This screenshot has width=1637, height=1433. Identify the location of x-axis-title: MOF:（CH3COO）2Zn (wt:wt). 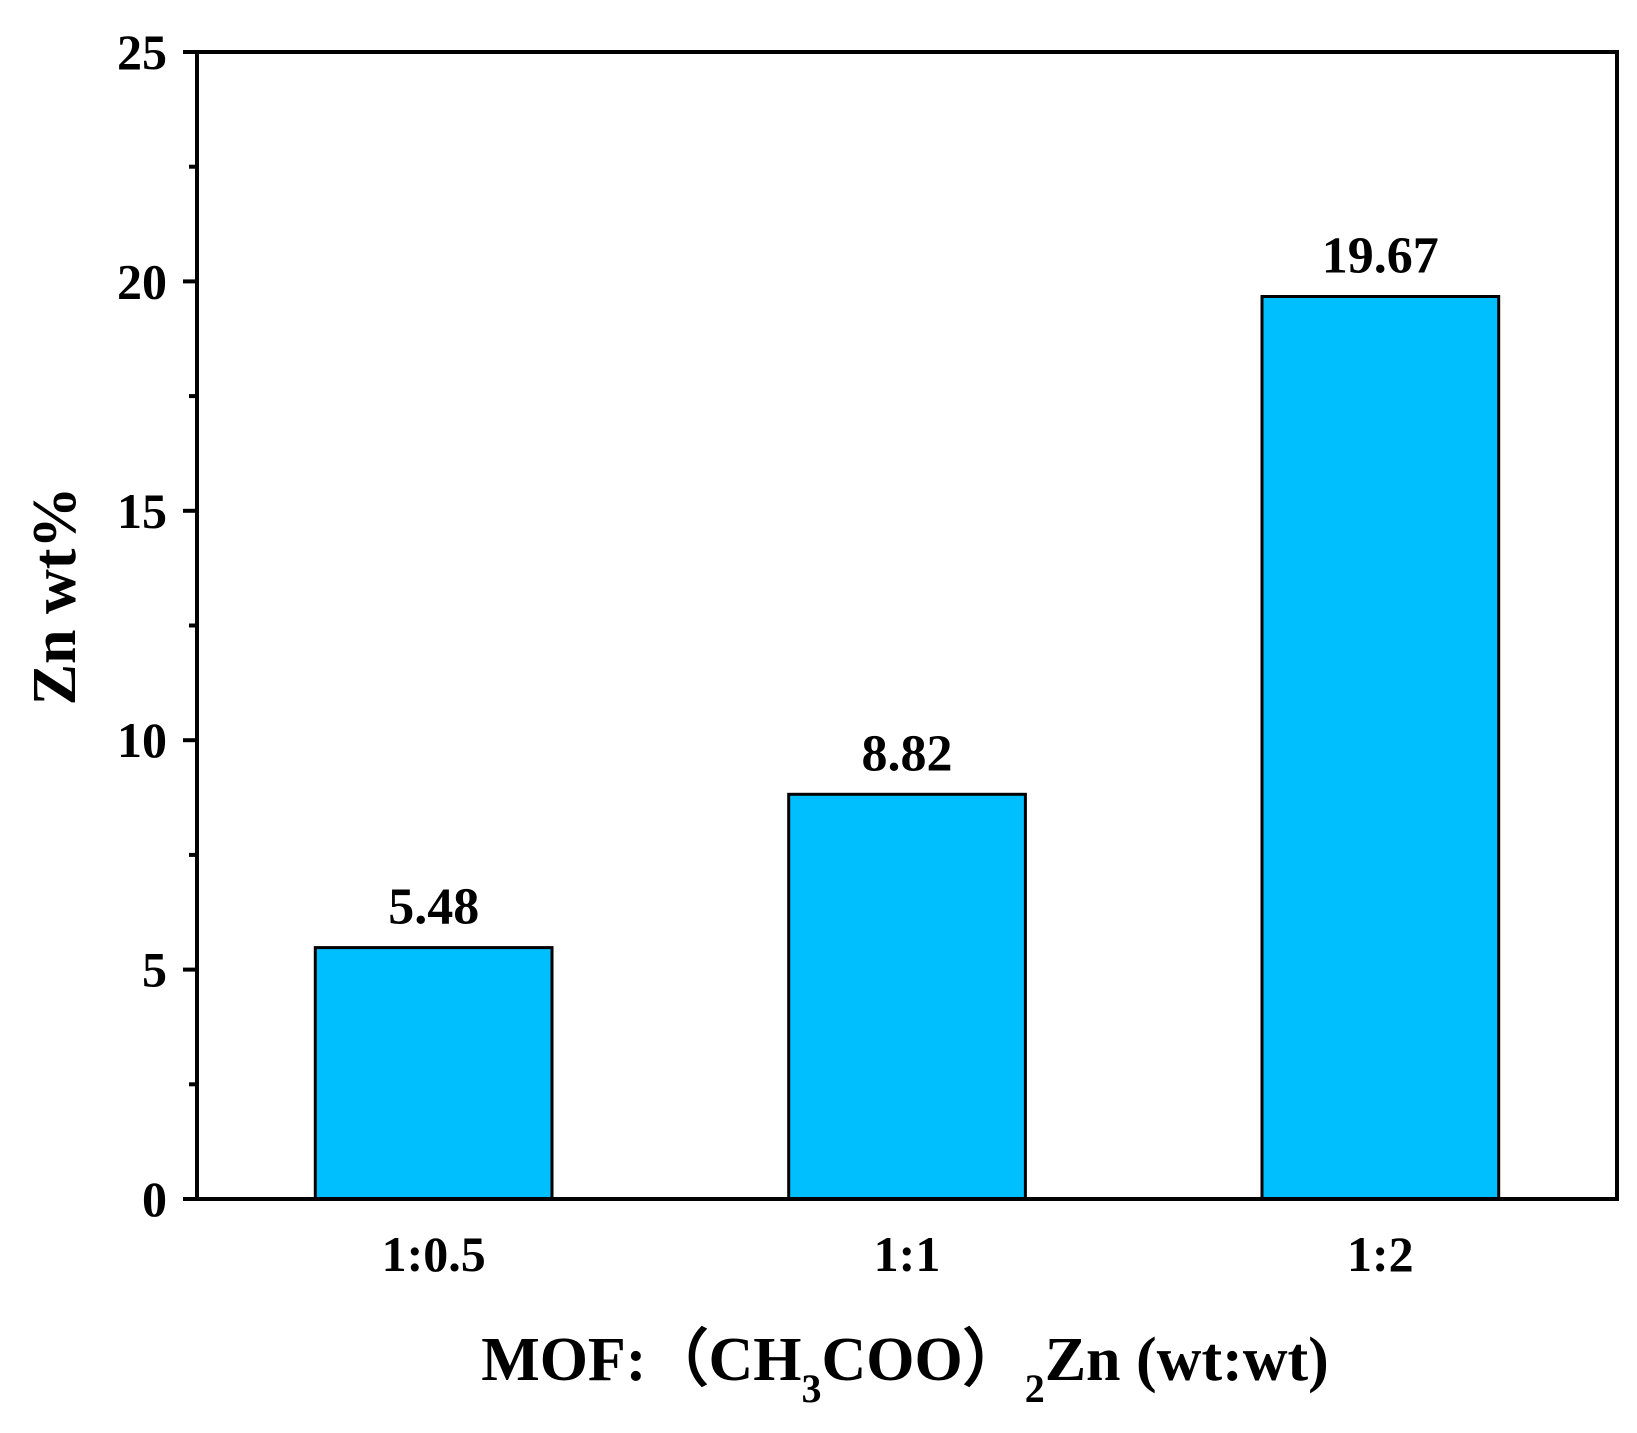
(905, 1367).